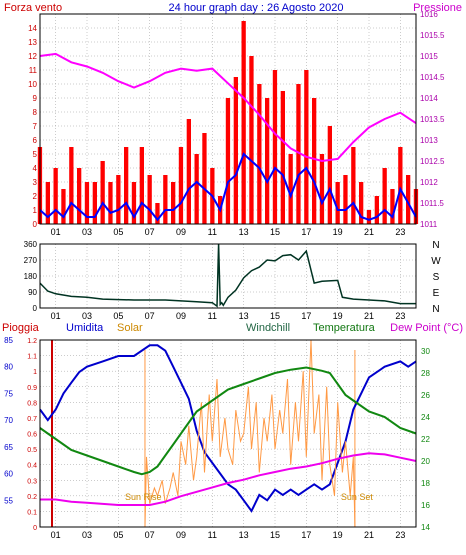 This screenshot has height=555, width=466. I want to click on humidity-tick: 75, so click(8, 393).